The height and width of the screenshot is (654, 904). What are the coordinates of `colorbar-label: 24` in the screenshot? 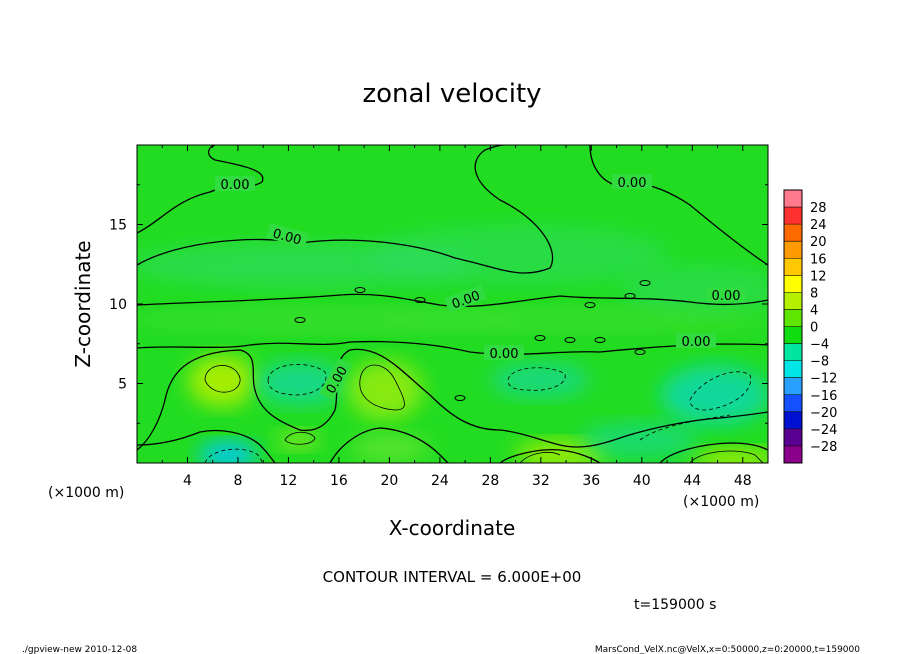 It's located at (818, 225).